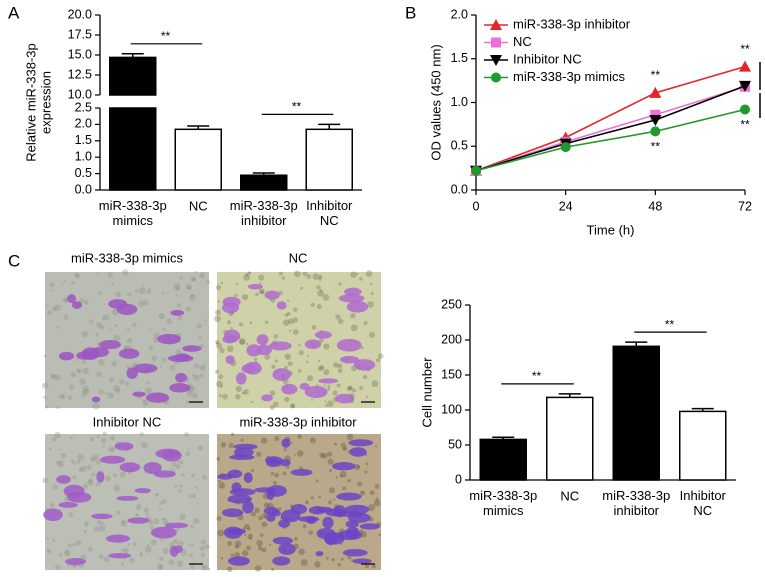 The width and height of the screenshot is (765, 577). Describe the element at coordinates (459, 58) in the screenshot. I see `y-tick-label: 1.5` at that location.